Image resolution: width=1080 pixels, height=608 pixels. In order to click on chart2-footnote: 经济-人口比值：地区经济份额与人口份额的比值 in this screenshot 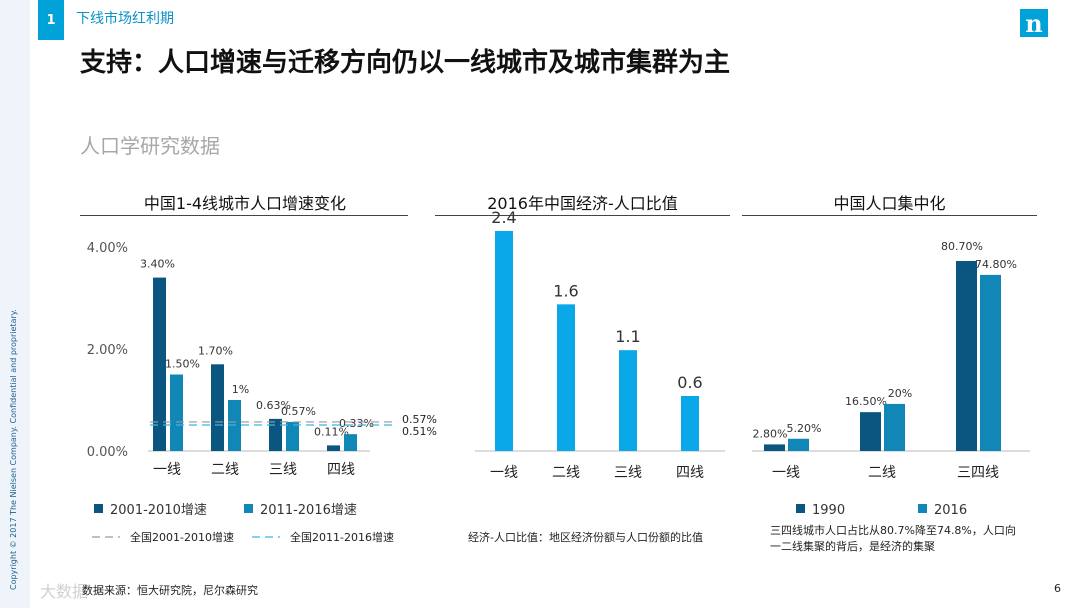, I will do `click(585, 537)`.